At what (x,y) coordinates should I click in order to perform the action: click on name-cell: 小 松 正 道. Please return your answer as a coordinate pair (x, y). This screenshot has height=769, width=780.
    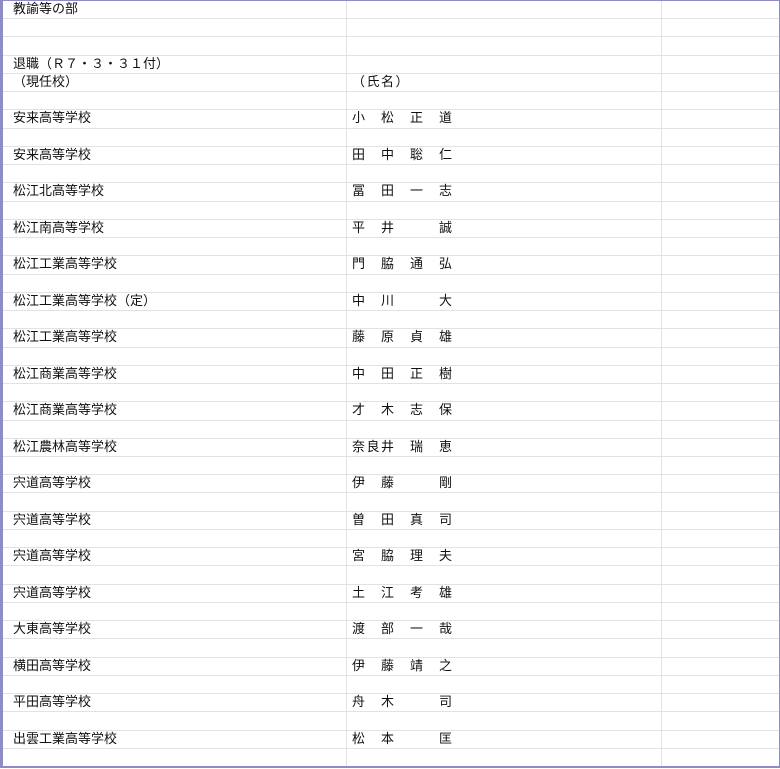
    Looking at the image, I should click on (403, 119).